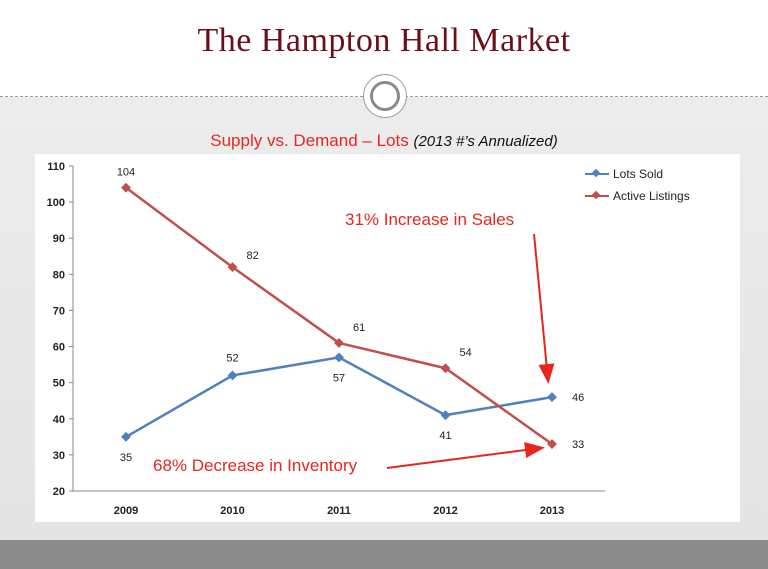  What do you see at coordinates (552, 511) in the screenshot?
I see `x-tick-label: 2013` at bounding box center [552, 511].